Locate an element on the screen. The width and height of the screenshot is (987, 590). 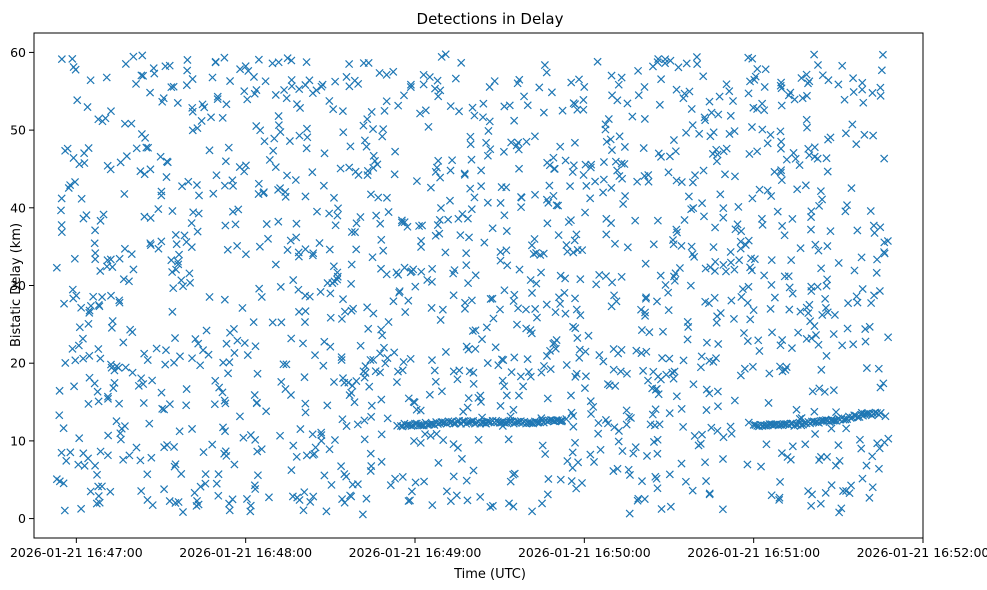
y-axis: 0 10 20 30 40 50 60 is located at coordinates (22, 285).